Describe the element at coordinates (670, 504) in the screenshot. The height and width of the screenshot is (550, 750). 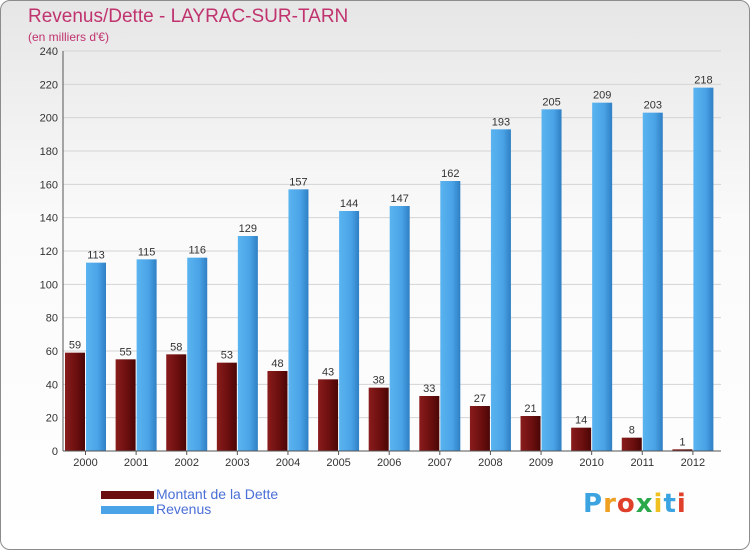
I see `logo-letter: t` at that location.